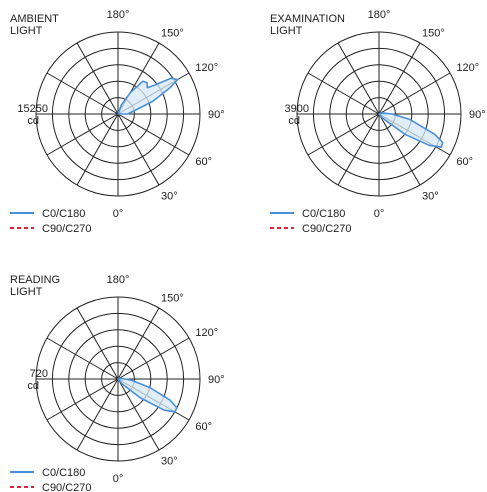 The image size is (487, 492). What do you see at coordinates (35, 280) in the screenshot?
I see `chart-title-line: READING` at bounding box center [35, 280].